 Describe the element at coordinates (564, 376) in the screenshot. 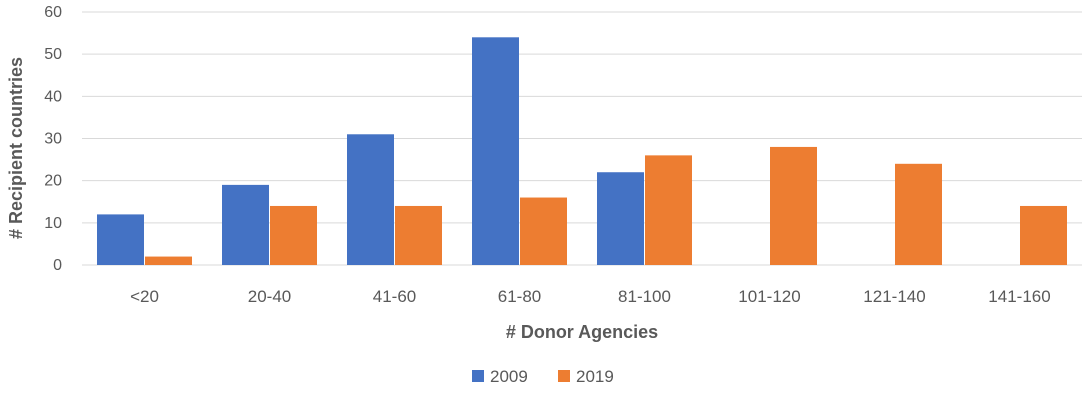

I see `legend-swatch-2019` at that location.